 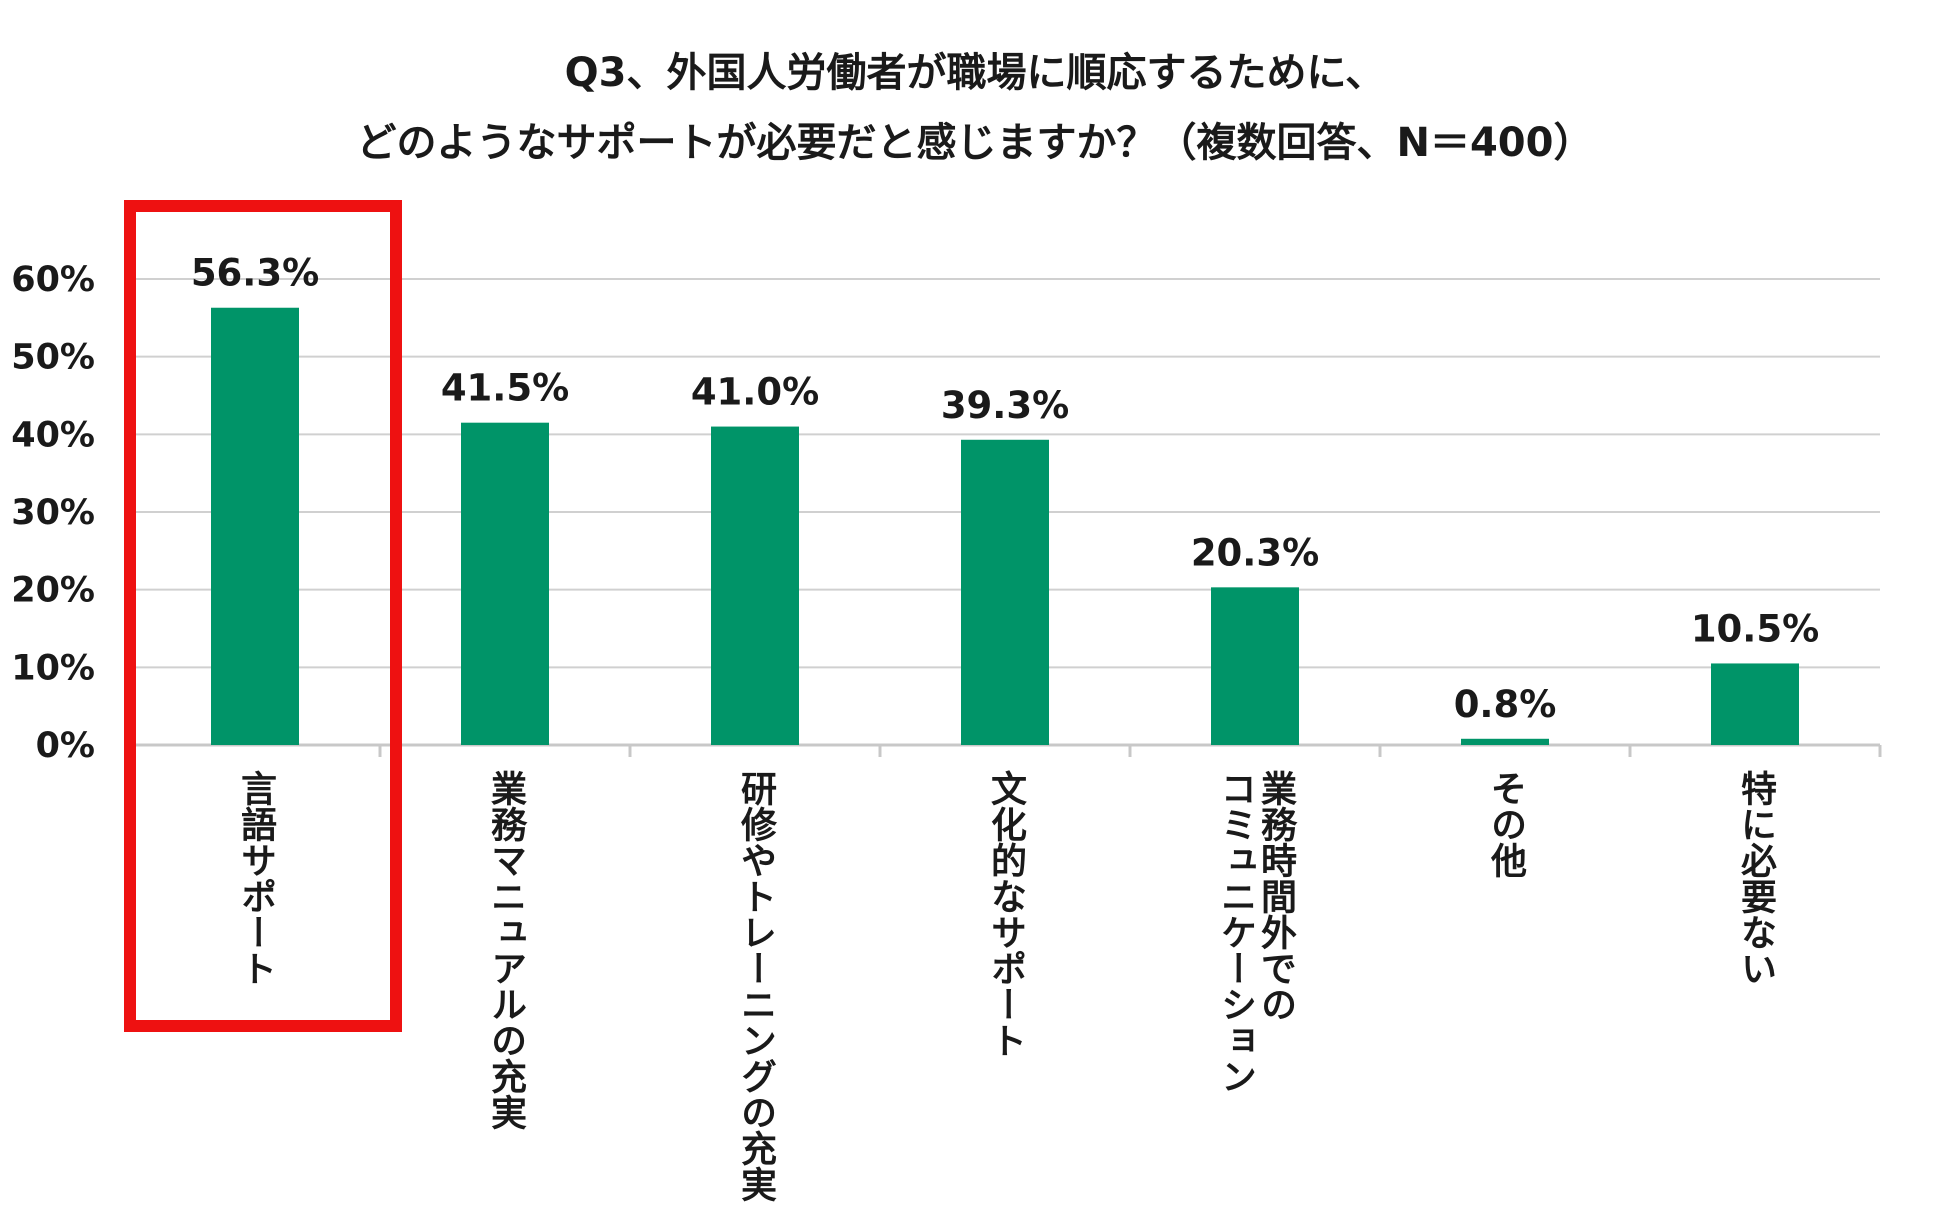 What do you see at coordinates (53, 668) in the screenshot?
I see `y-tick-label: 10%` at bounding box center [53, 668].